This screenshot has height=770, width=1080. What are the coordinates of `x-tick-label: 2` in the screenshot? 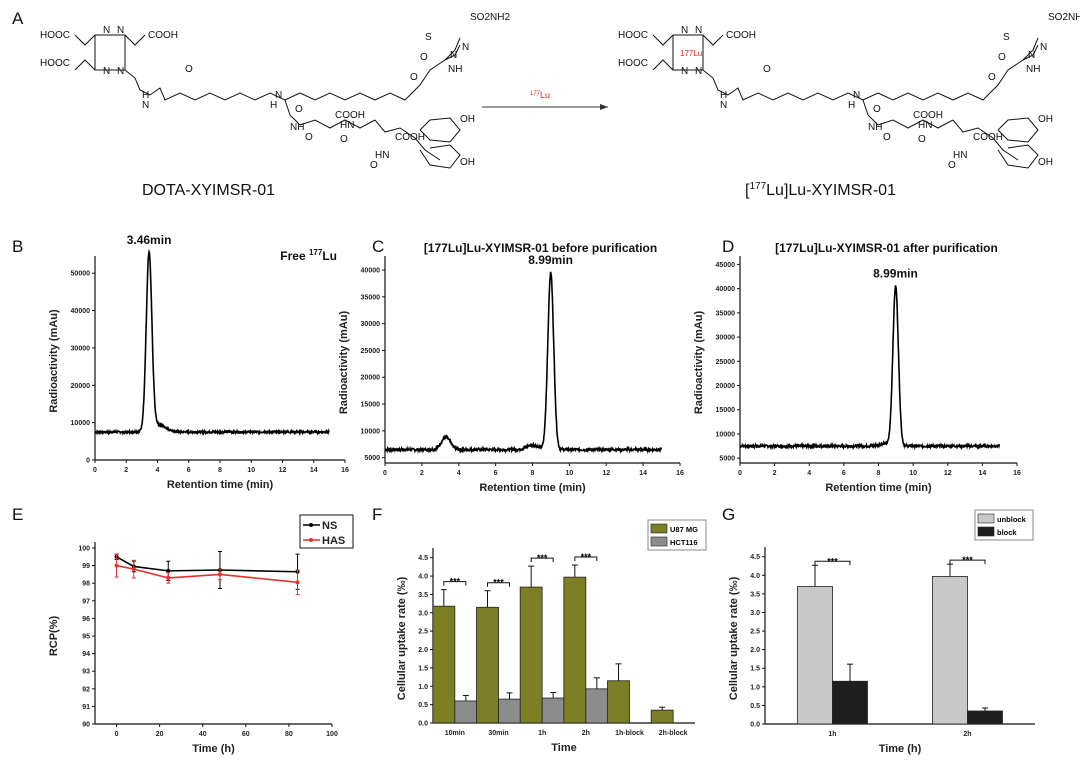 It's located at (422, 473).